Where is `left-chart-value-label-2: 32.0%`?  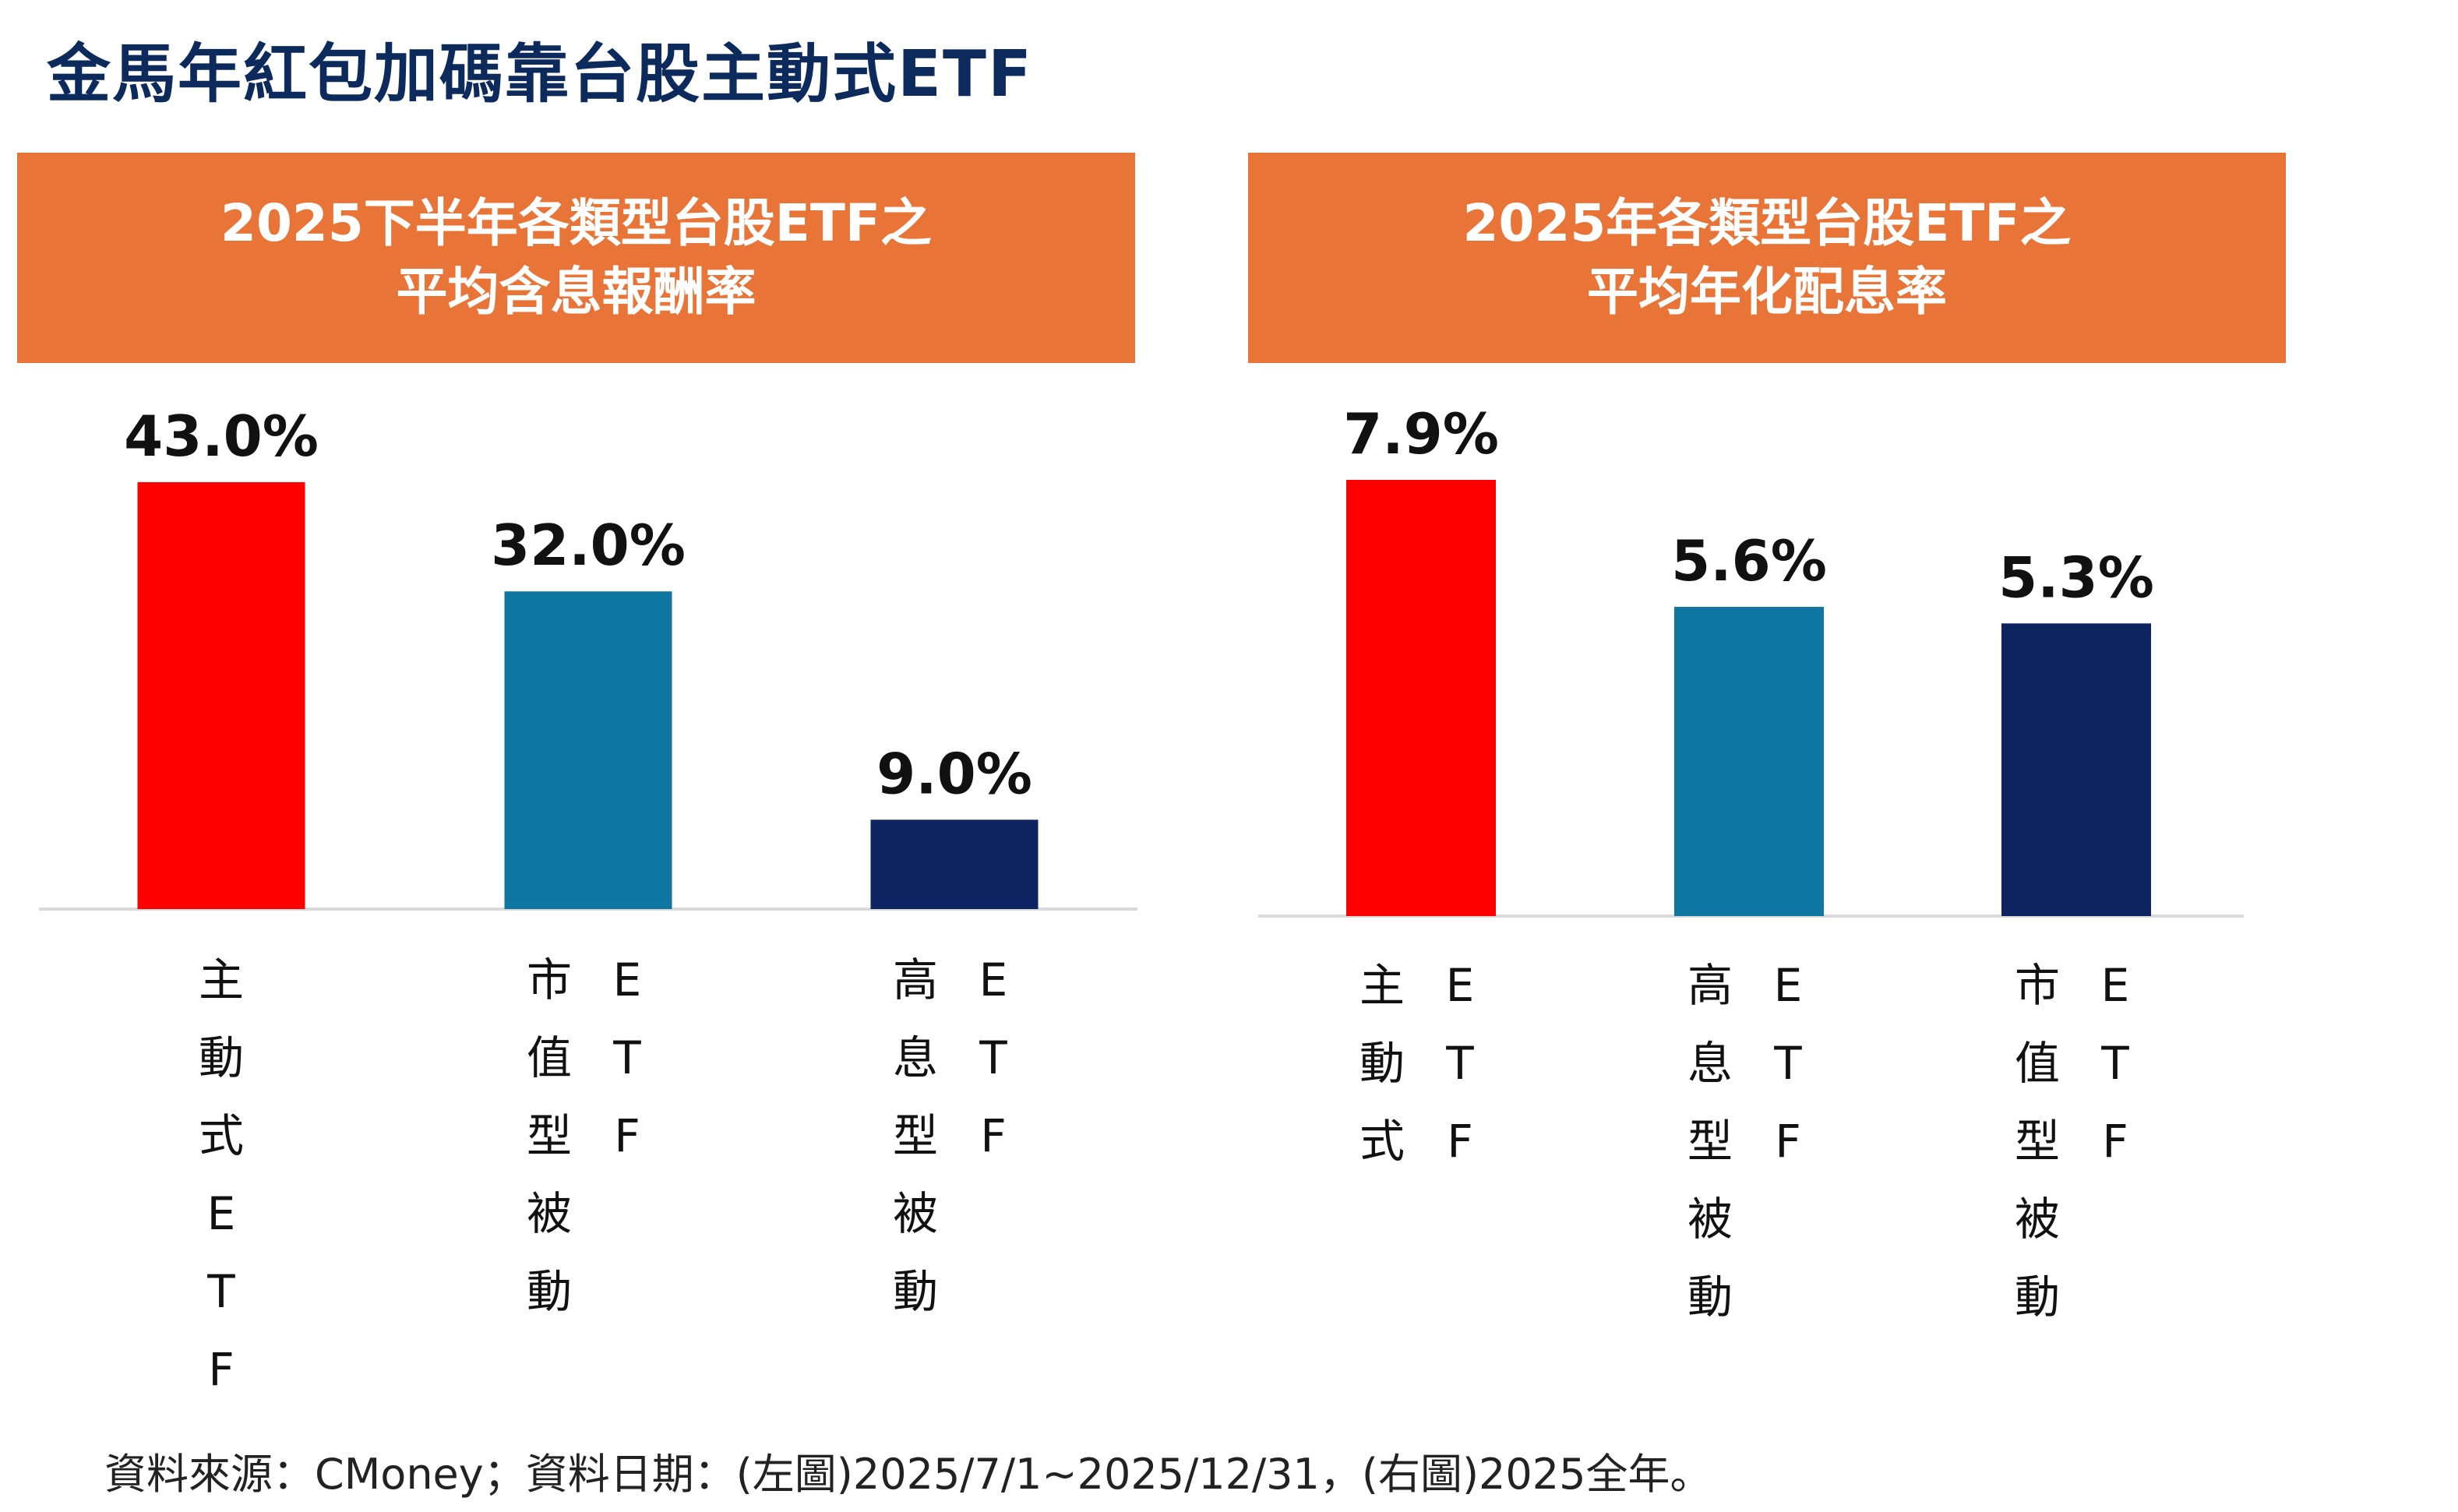 left-chart-value-label-2: 32.0% is located at coordinates (588, 546).